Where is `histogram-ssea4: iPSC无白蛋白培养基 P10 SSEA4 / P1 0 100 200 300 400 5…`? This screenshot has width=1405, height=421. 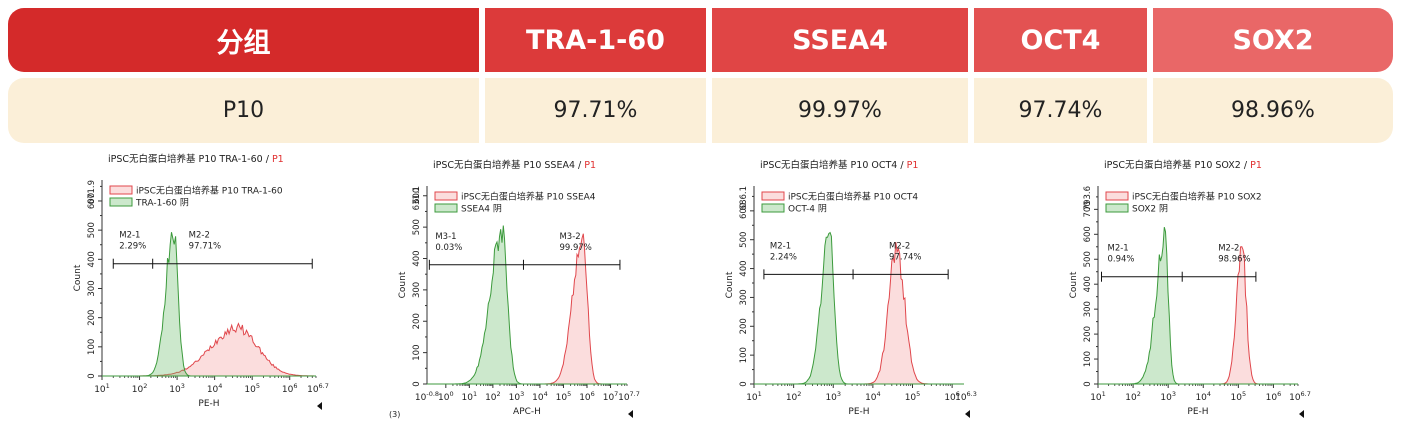 histogram-ssea4: iPSC无白蛋白培养基 P10 SSEA4 / P1 0 100 200 300 400 5… is located at coordinates (514, 289).